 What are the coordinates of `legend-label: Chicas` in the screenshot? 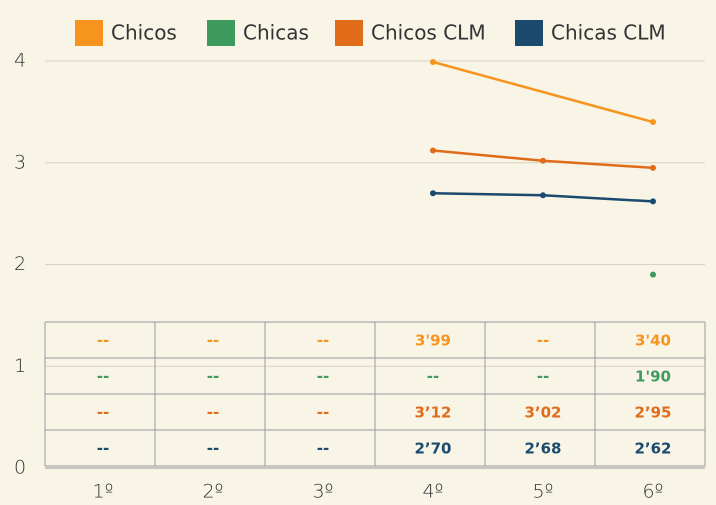 It's located at (276, 33).